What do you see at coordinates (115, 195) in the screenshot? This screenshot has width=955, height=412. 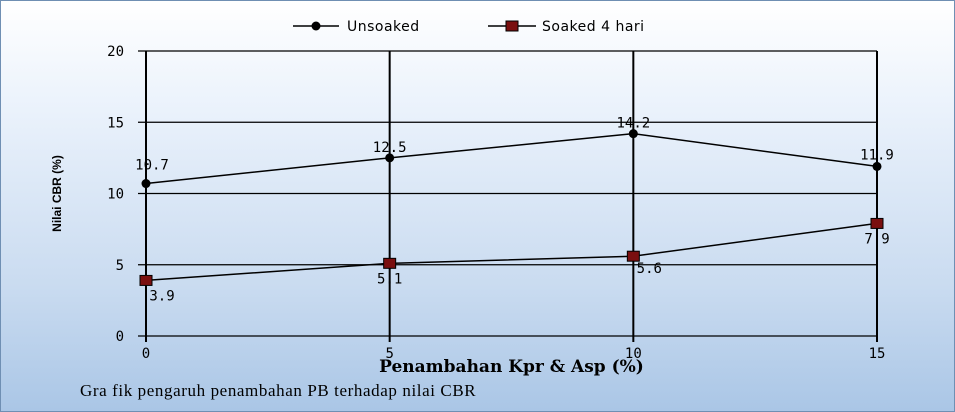 I see `y-tick-label: 10` at bounding box center [115, 195].